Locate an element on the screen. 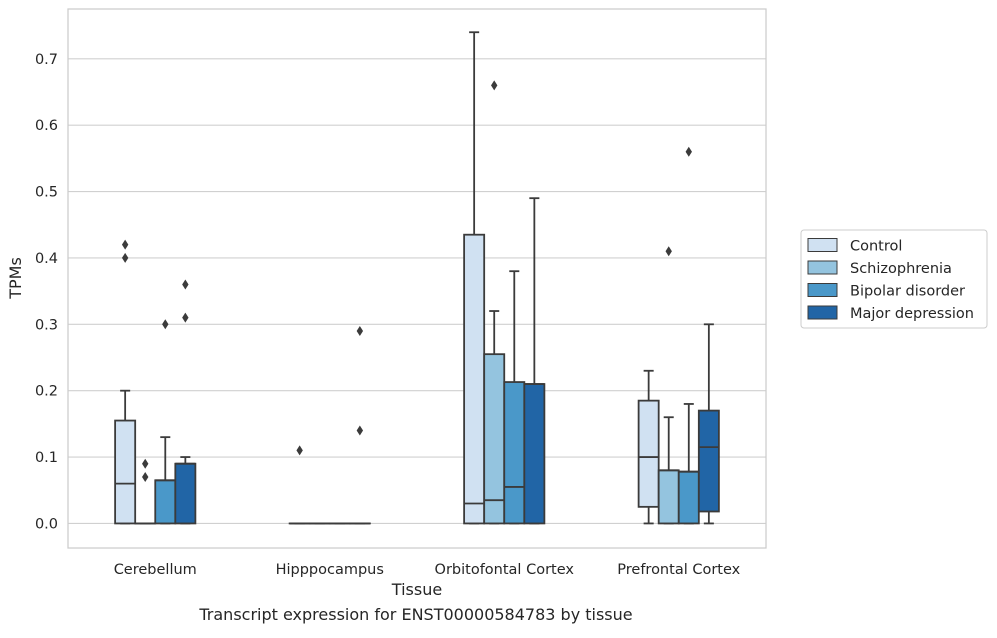 This screenshot has height=638, width=997. x-tick-label: Cerebellum is located at coordinates (155, 570).